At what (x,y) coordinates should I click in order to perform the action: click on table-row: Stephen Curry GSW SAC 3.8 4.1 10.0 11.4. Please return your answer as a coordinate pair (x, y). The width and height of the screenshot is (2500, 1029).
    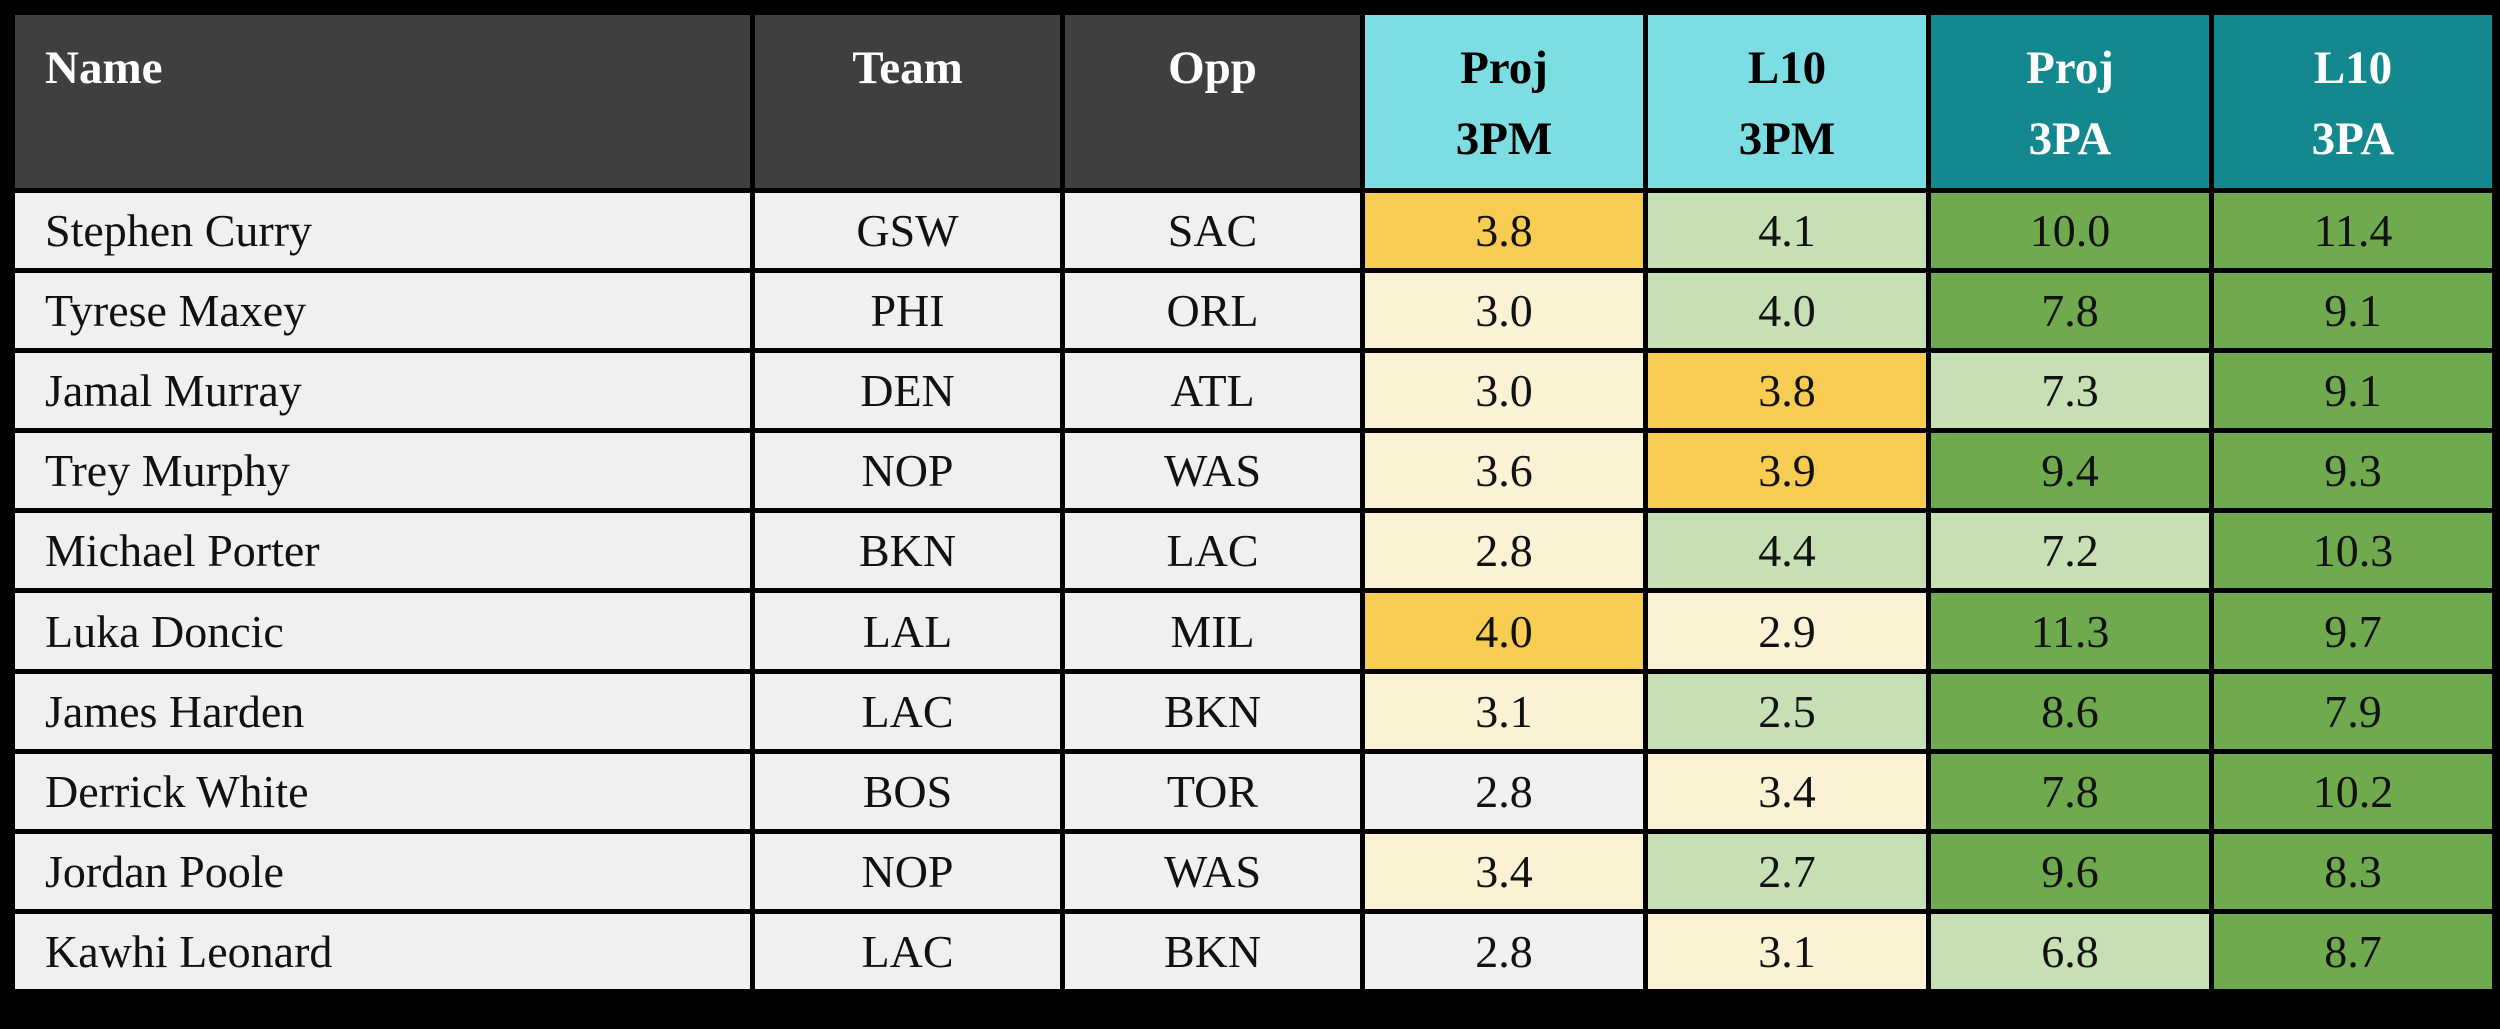
    Looking at the image, I should click on (1253, 230).